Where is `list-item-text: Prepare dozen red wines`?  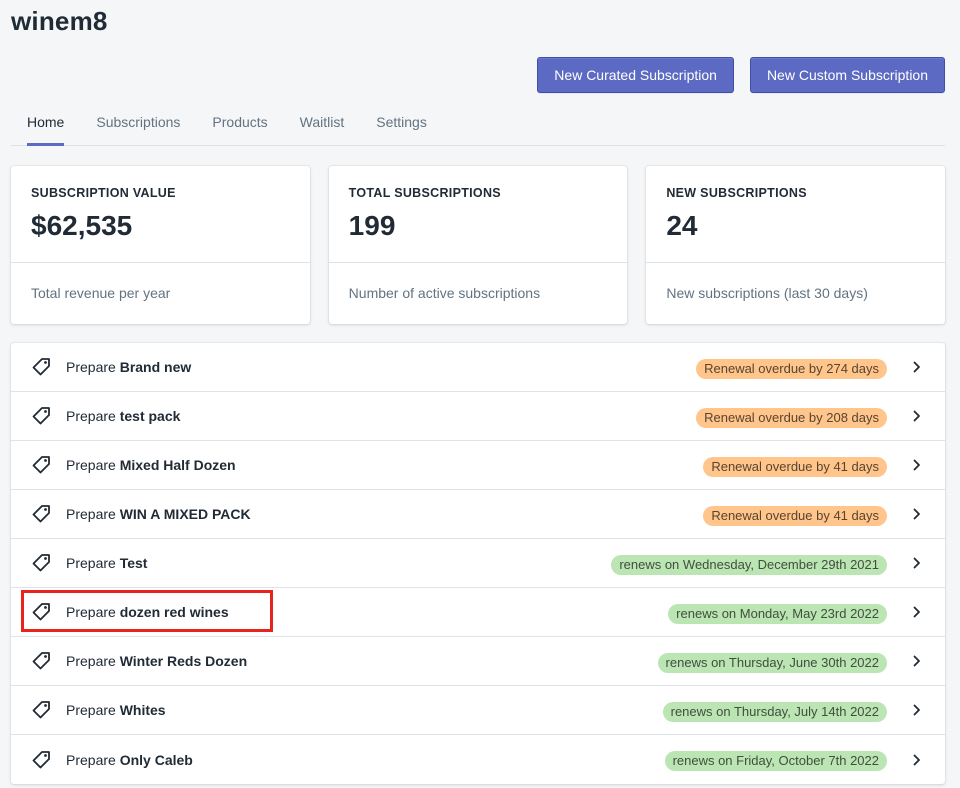 list-item-text: Prepare dozen red wines is located at coordinates (147, 612).